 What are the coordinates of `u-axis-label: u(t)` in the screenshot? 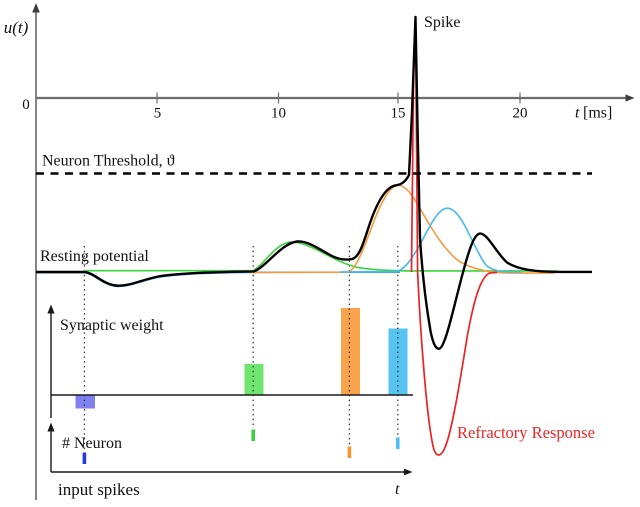 It's located at (16, 27).